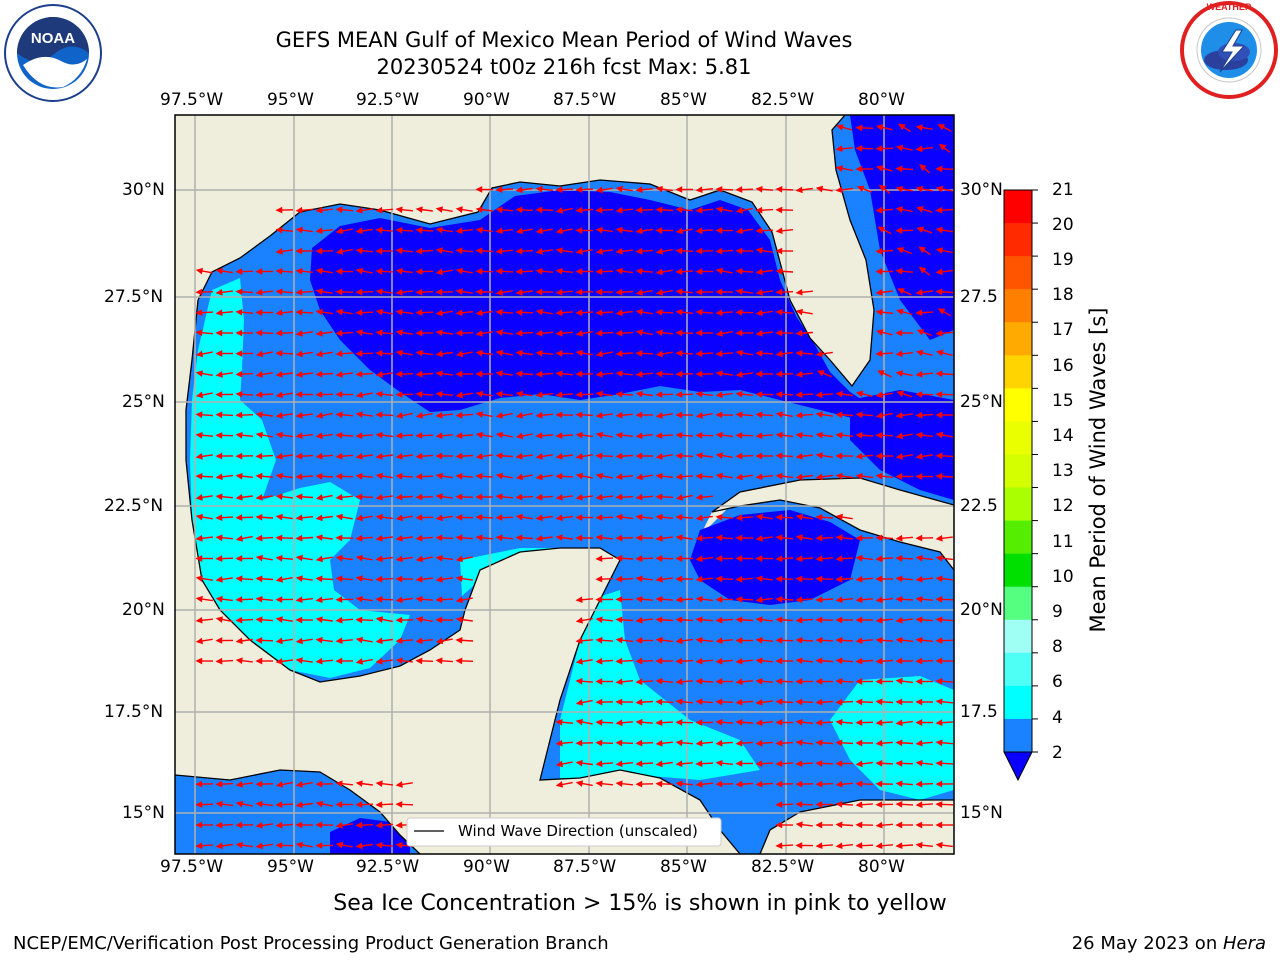  Describe the element at coordinates (1063, 260) in the screenshot. I see `colorbar-tick: 19` at that location.